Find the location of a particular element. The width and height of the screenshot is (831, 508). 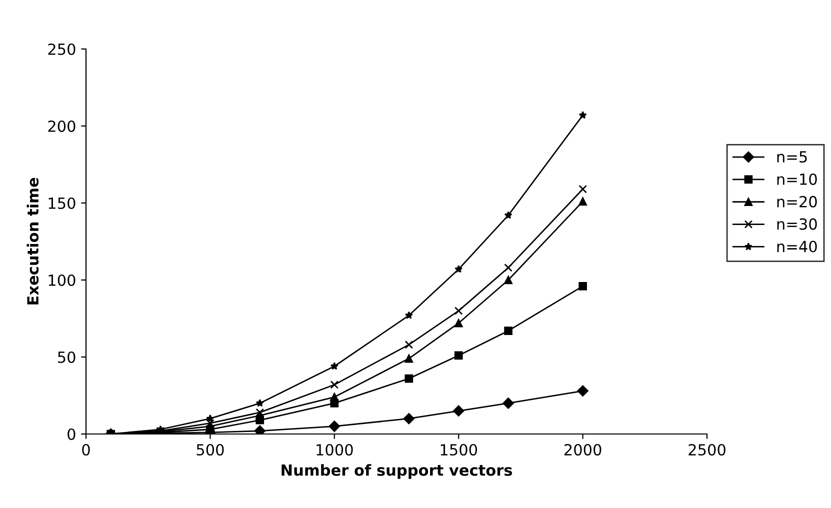

y-axis-title: Execution time is located at coordinates (32, 241).